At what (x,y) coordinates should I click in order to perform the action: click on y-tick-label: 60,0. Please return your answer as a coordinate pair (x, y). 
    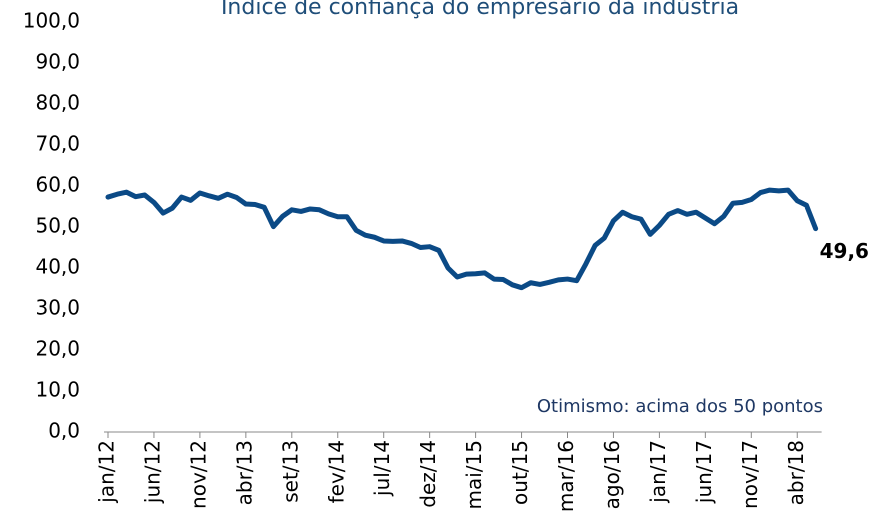
    Looking at the image, I should click on (57, 185).